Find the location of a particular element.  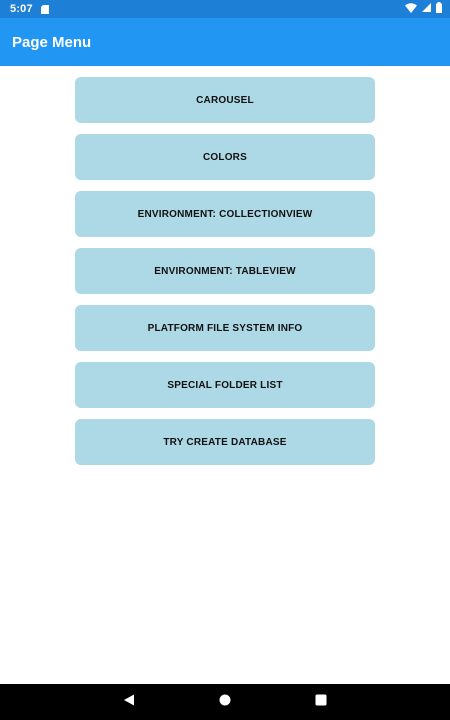

status-left: 5:07 is located at coordinates (29, 9).